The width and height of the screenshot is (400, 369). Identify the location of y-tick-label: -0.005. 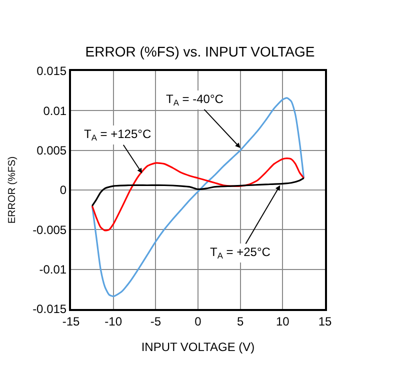
(49, 229).